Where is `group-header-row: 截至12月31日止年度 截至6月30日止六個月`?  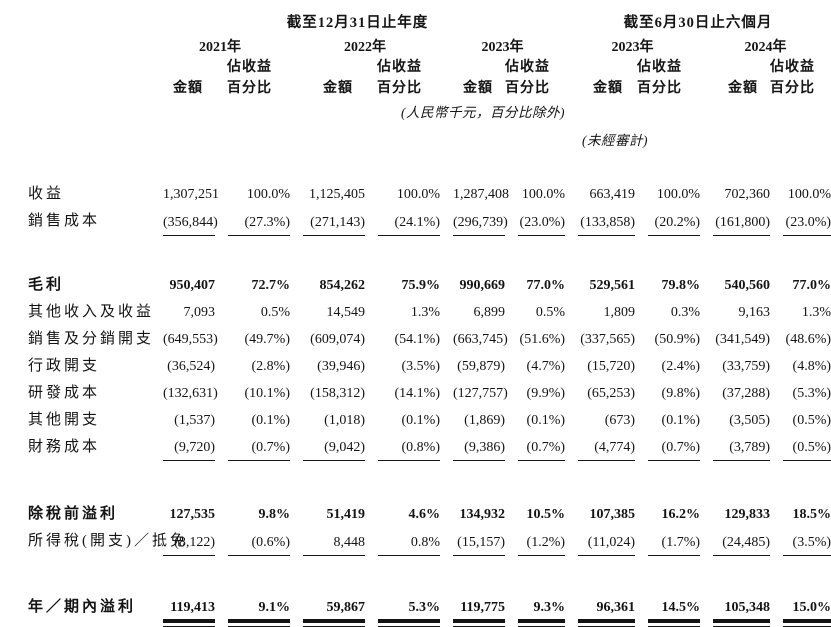
group-header-row: 截至12月31日止年度 截至6月30日止六個月 is located at coordinates (429, 21).